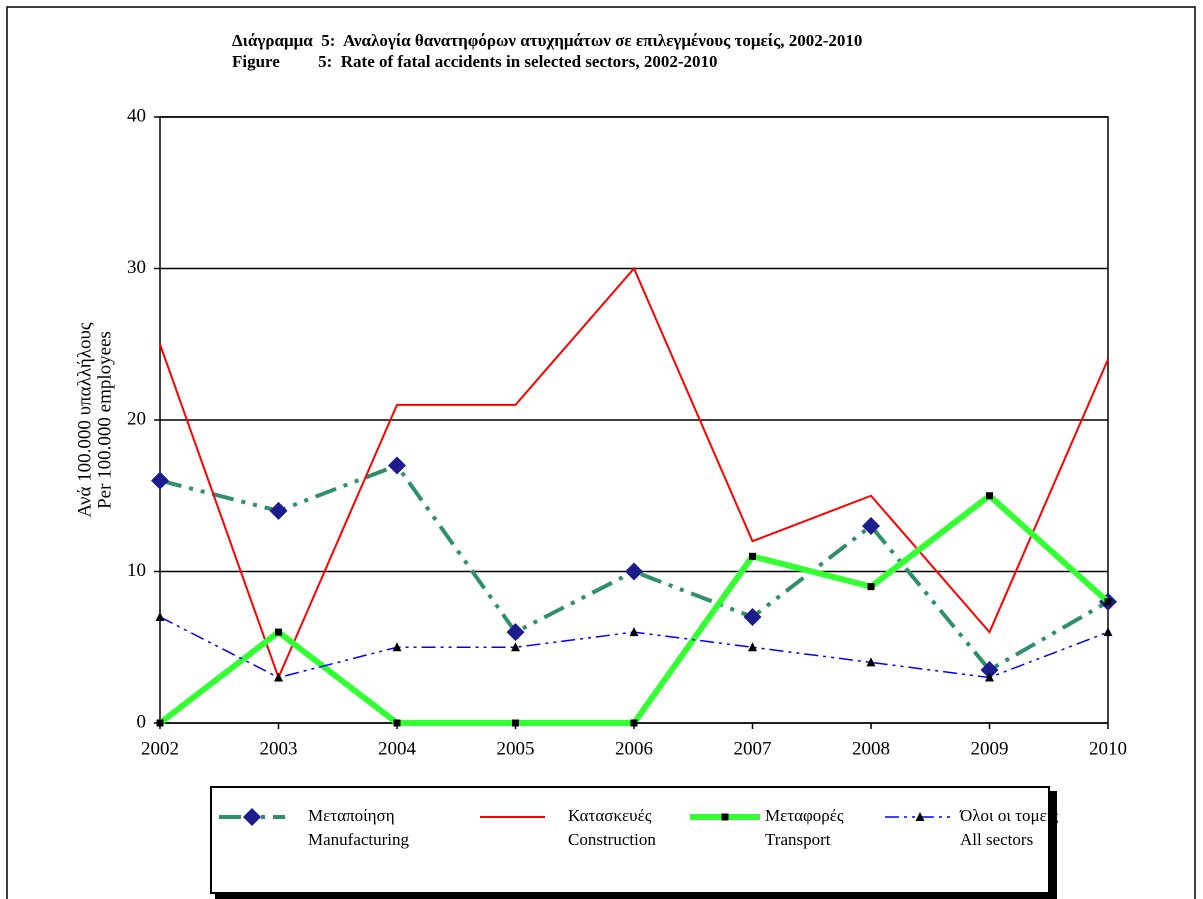 This screenshot has height=899, width=1203. Describe the element at coordinates (1008, 815) in the screenshot. I see `legend-label: Όλοι οι τομείς` at that location.